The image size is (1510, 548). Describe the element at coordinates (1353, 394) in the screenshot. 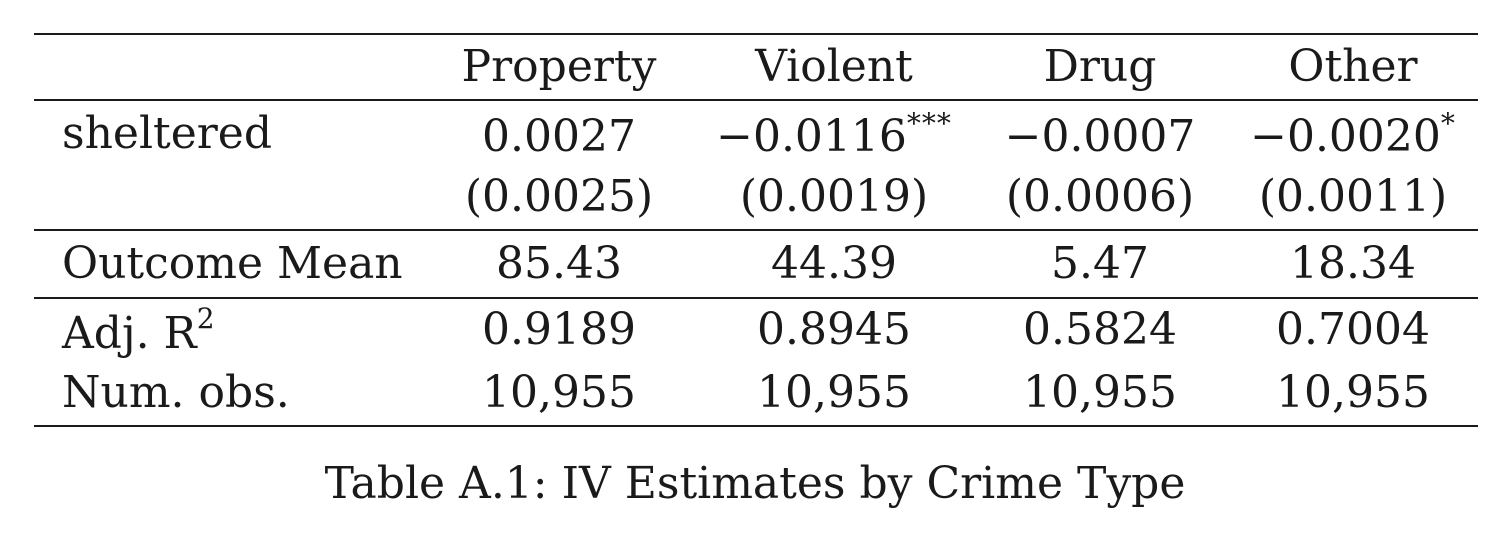

I see `obs-cell-other: 10,955` at that location.